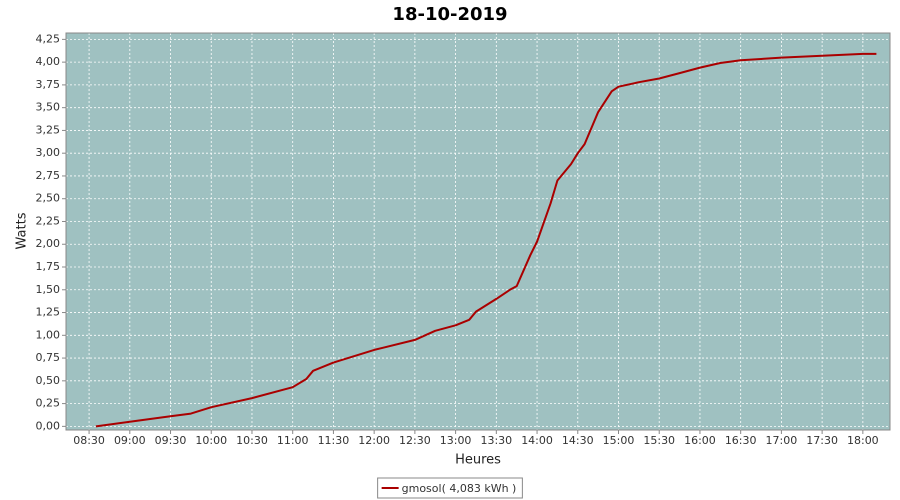 The image size is (900, 500). I want to click on y-tick-label: 0,25, so click(48, 403).